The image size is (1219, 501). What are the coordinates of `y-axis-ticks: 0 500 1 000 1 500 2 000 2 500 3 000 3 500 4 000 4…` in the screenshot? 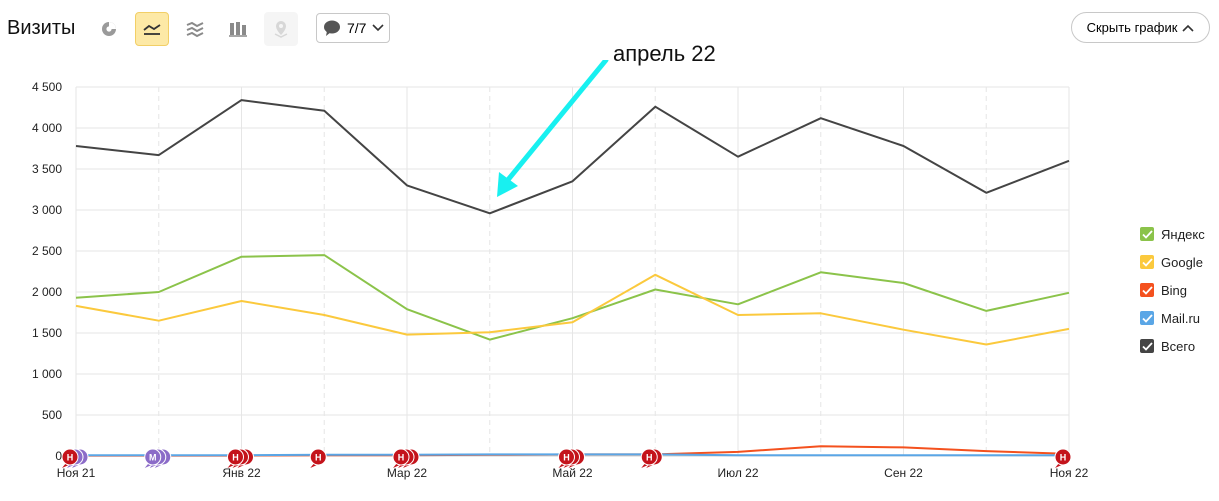 It's located at (47, 271).